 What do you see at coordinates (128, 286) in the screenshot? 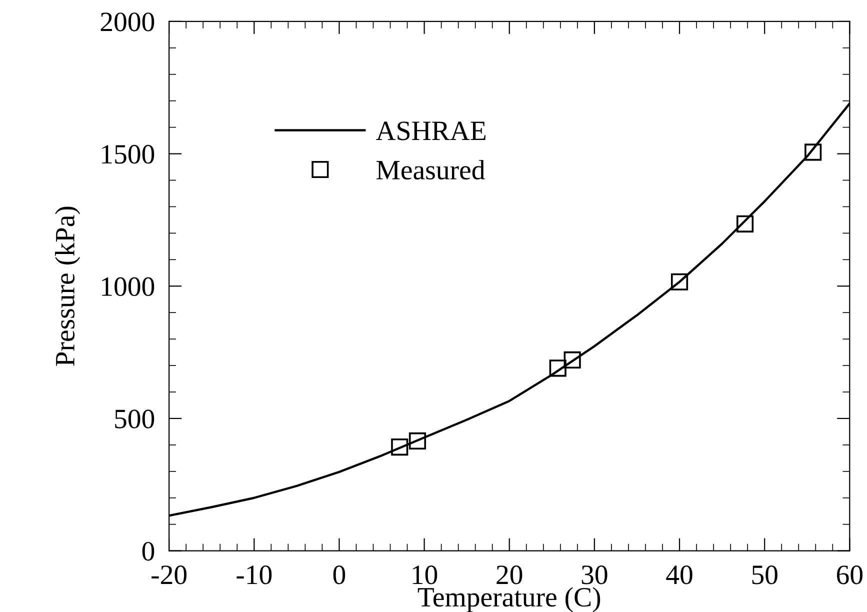
I see `y-tick-label: 1000` at bounding box center [128, 286].